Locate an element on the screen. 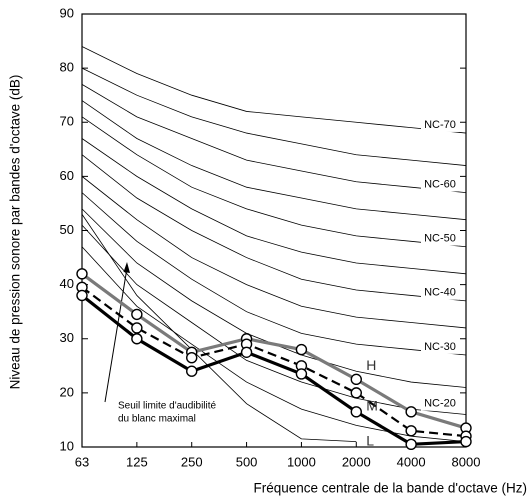 The width and height of the screenshot is (531, 498). series-label: M is located at coordinates (372, 406).